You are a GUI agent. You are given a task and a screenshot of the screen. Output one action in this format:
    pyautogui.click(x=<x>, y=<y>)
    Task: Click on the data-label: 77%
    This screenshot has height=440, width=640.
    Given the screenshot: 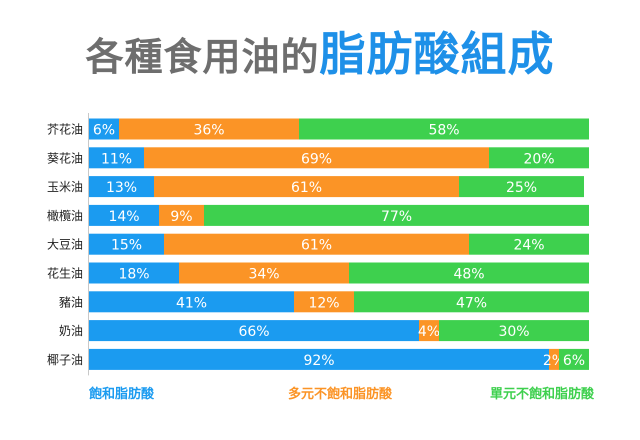 What is the action you would take?
    pyautogui.click(x=396, y=217)
    